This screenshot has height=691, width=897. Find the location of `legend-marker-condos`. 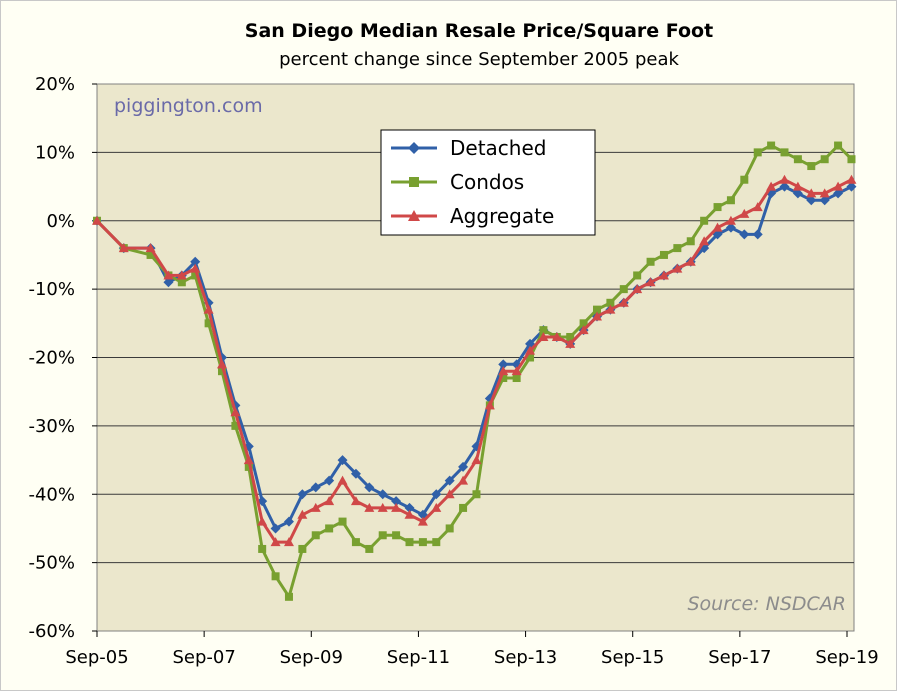

legend-marker-condos is located at coordinates (414, 182).